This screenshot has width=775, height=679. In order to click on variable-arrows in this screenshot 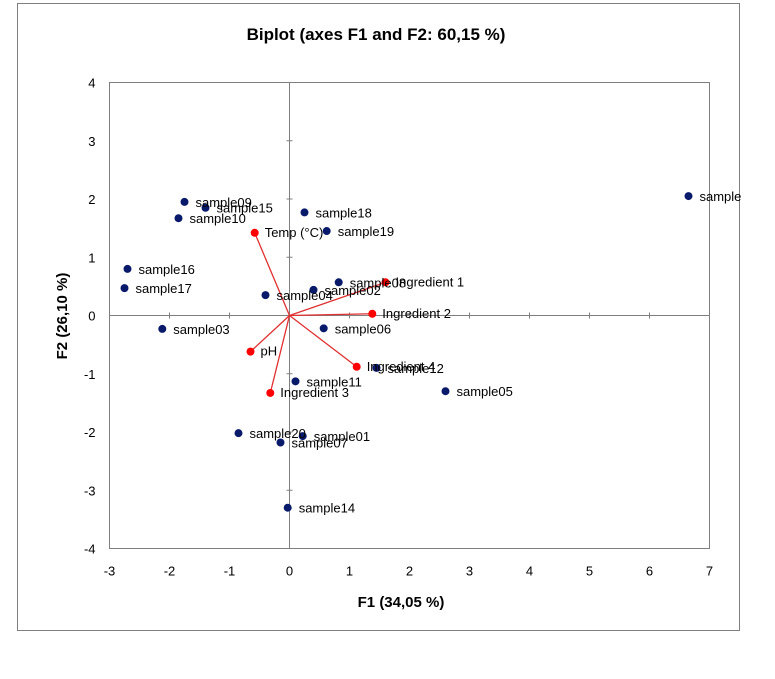, I will do `click(318, 313)`.